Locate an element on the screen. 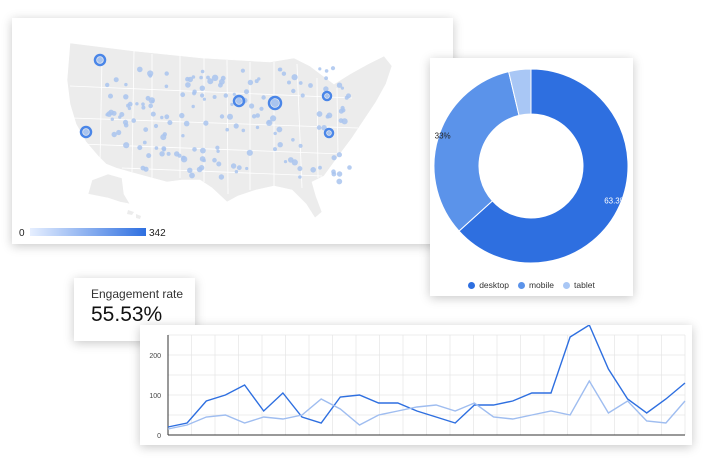 This screenshot has width=720, height=469. legend-desktop: desktop is located at coordinates (488, 285).